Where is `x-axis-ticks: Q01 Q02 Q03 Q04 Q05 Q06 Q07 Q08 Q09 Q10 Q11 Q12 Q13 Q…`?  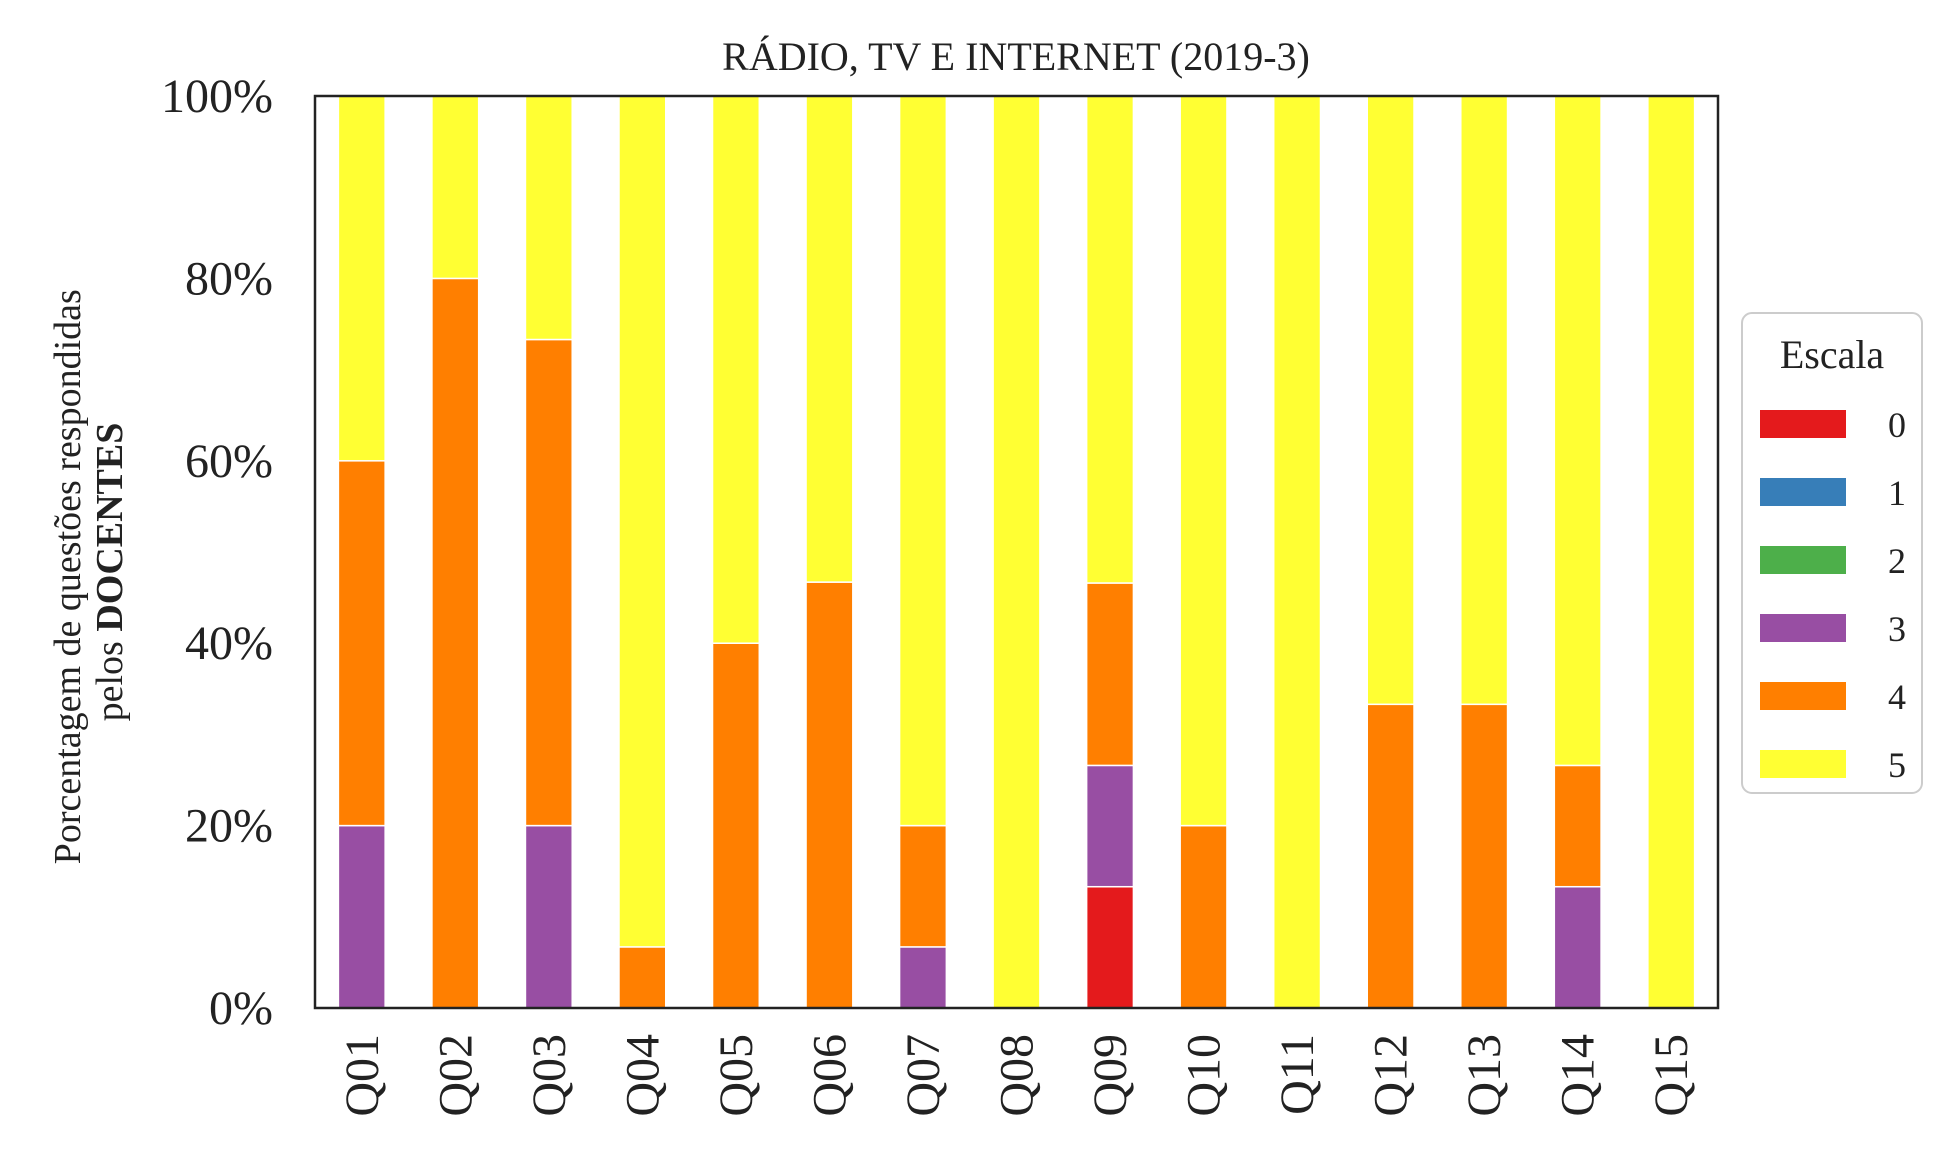 x-axis-ticks: Q01 Q02 Q03 Q04 Q05 Q06 Q07 Q08 Q09 Q10 Q11 Q12 Q13 Q… is located at coordinates (1017, 1075).